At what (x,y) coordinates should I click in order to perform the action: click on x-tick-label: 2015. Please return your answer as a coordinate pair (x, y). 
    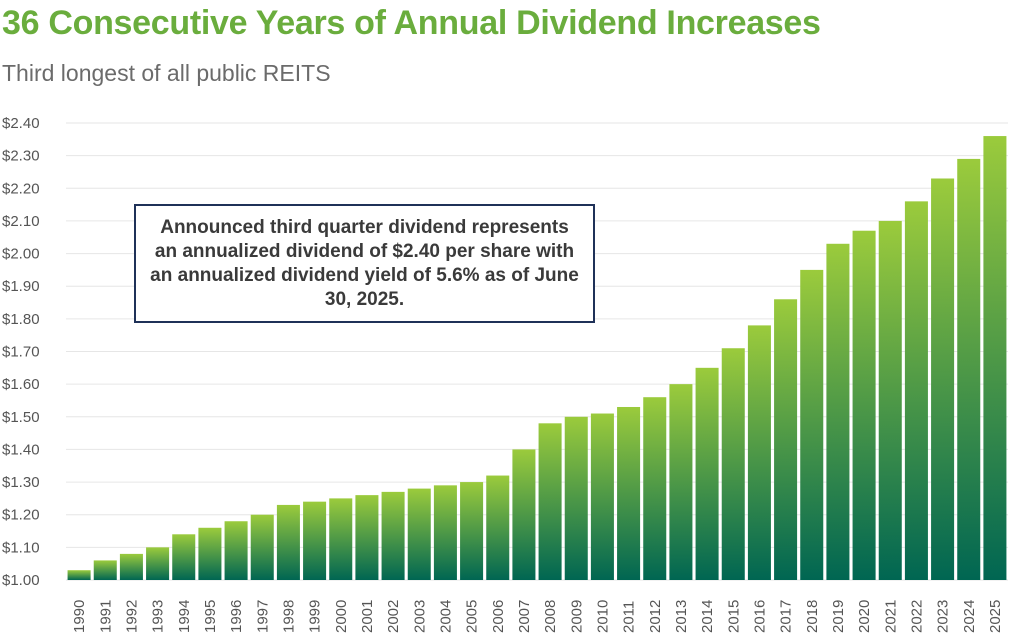
    Looking at the image, I should click on (733, 616).